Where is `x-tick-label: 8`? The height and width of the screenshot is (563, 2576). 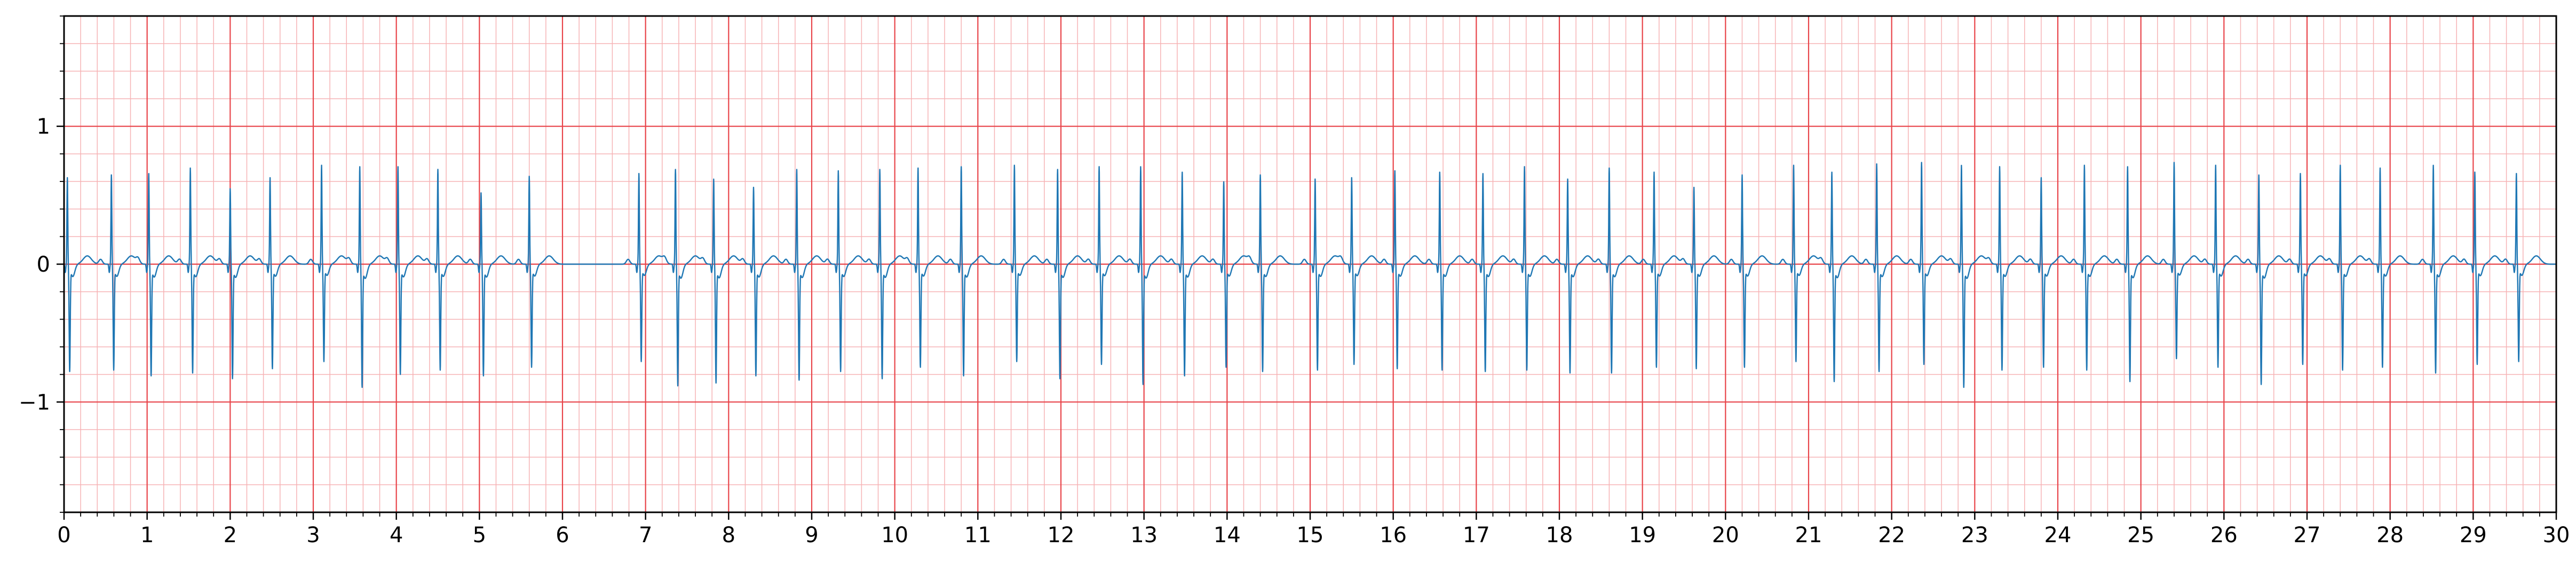
x-tick-label: 8 is located at coordinates (728, 535).